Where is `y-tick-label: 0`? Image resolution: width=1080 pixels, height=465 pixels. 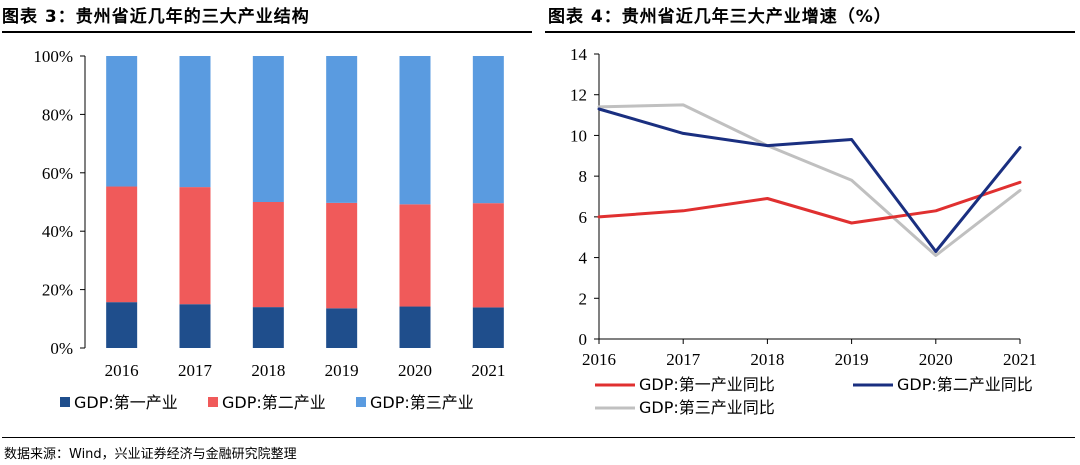
y-tick-label: 0 is located at coordinates (583, 339).